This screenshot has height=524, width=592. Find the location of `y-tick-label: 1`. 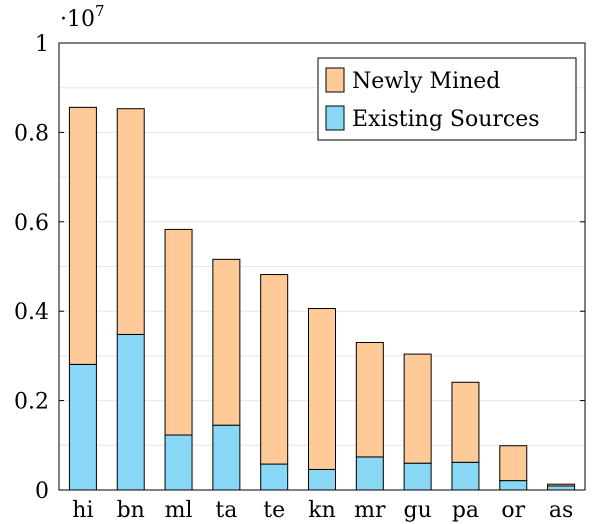

y-tick-label: 1 is located at coordinates (42, 44).